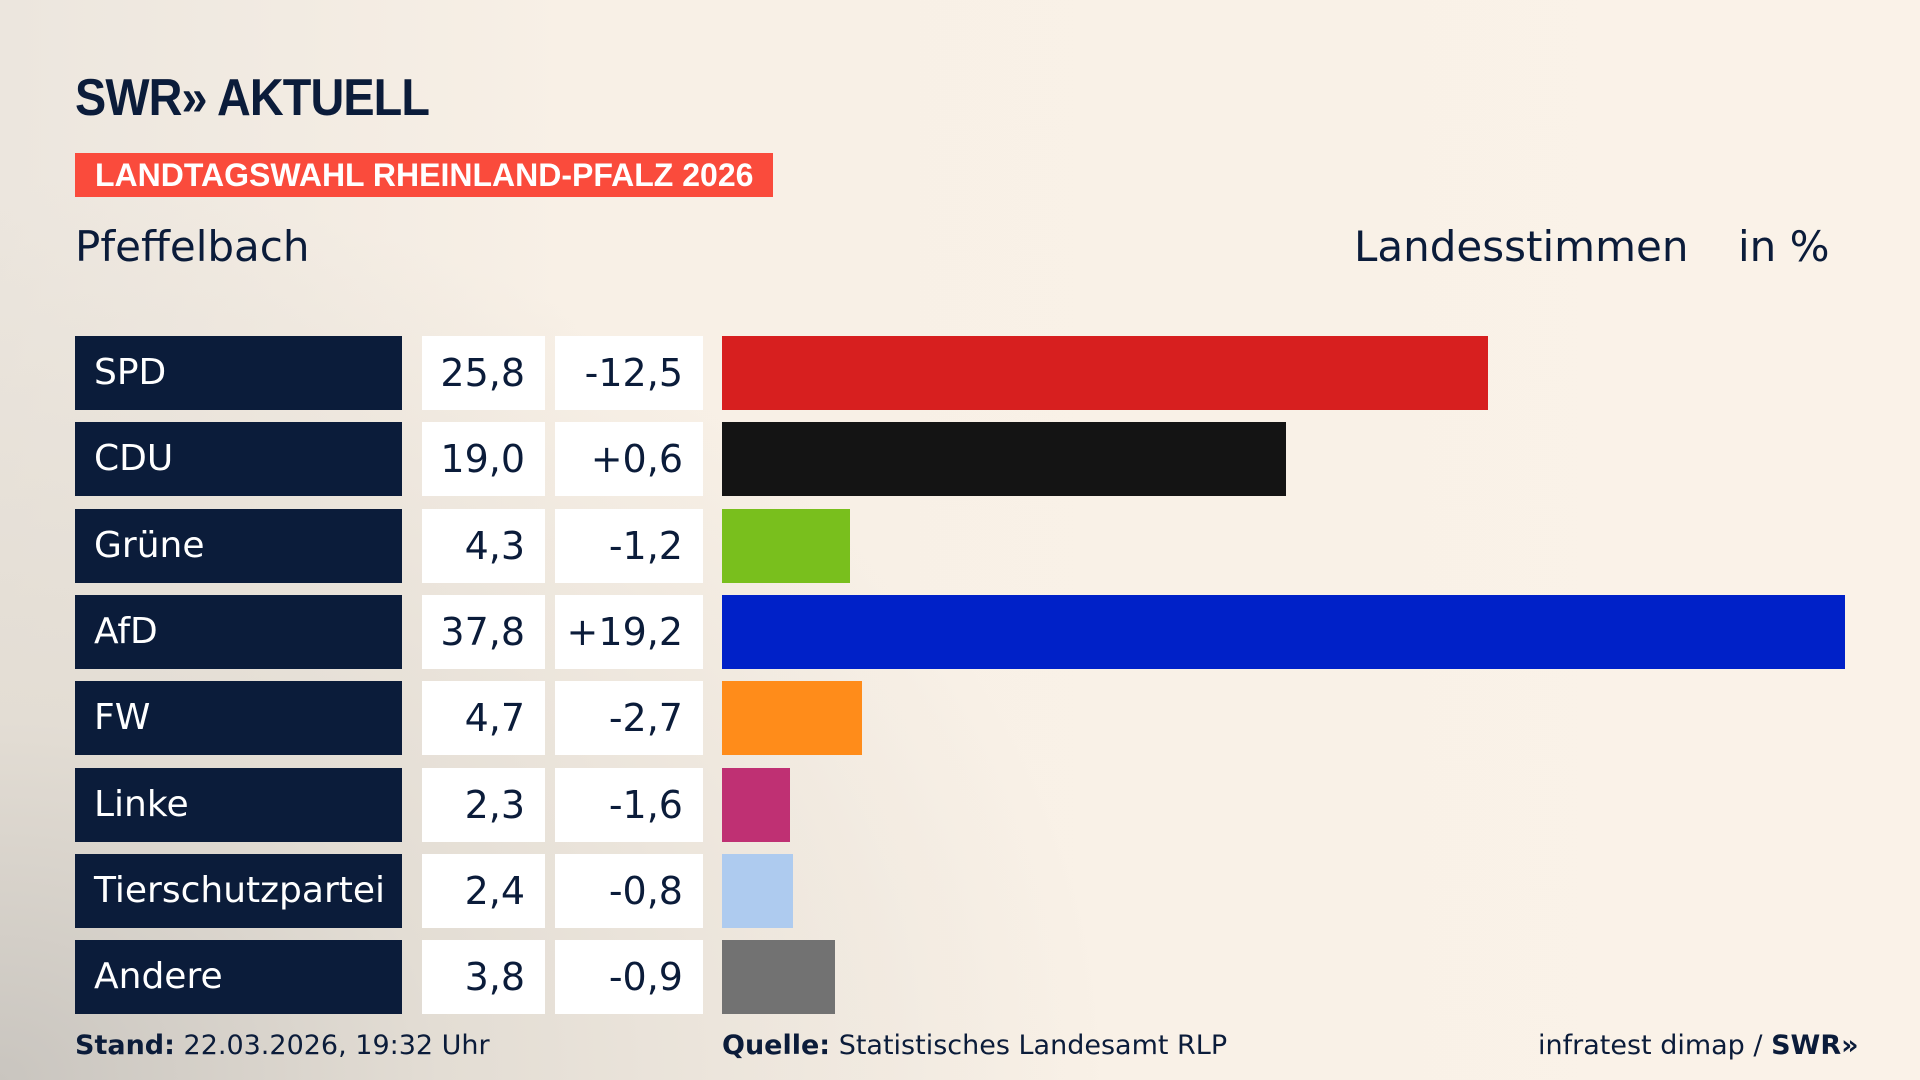  Describe the element at coordinates (192, 246) in the screenshot. I see `place-title: Pfeffelbach` at that location.